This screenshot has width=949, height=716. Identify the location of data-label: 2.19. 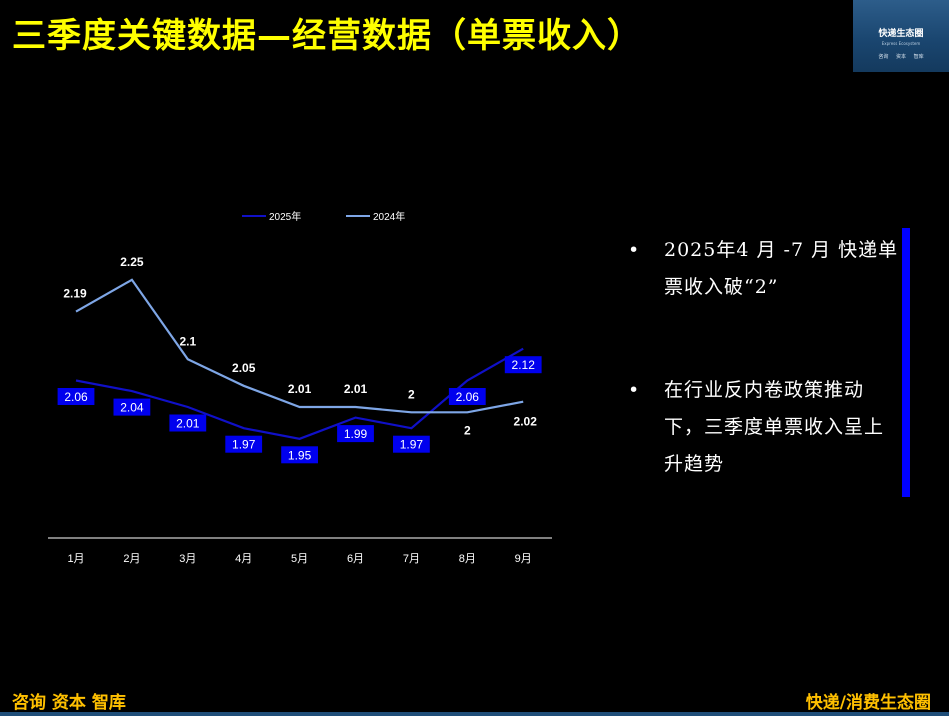
(75, 294).